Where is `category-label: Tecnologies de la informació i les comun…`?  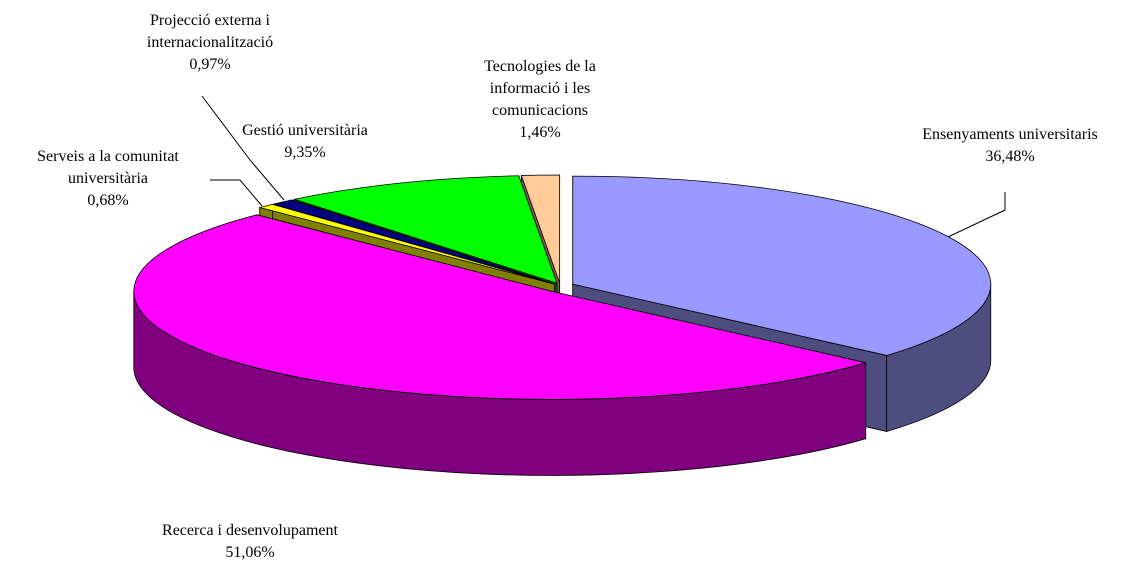 category-label: Tecnologies de la informació i les comun… is located at coordinates (540, 88).